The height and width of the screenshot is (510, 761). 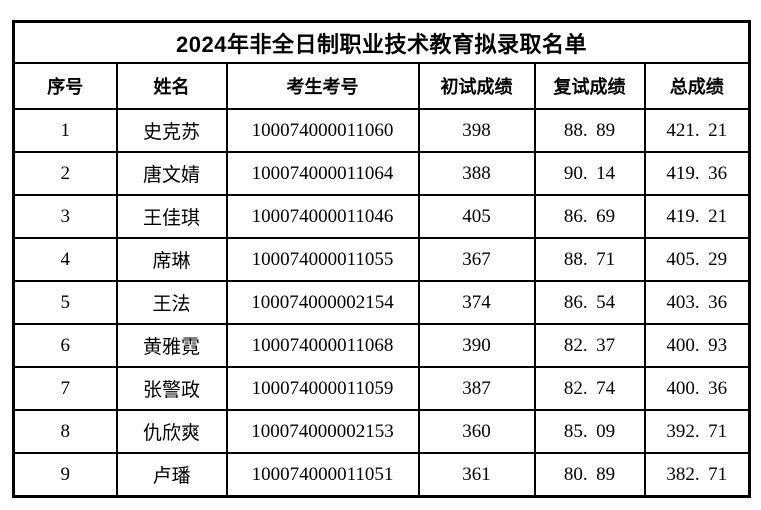 What do you see at coordinates (697, 130) in the screenshot?
I see `cell-total-score: 421. 21` at bounding box center [697, 130].